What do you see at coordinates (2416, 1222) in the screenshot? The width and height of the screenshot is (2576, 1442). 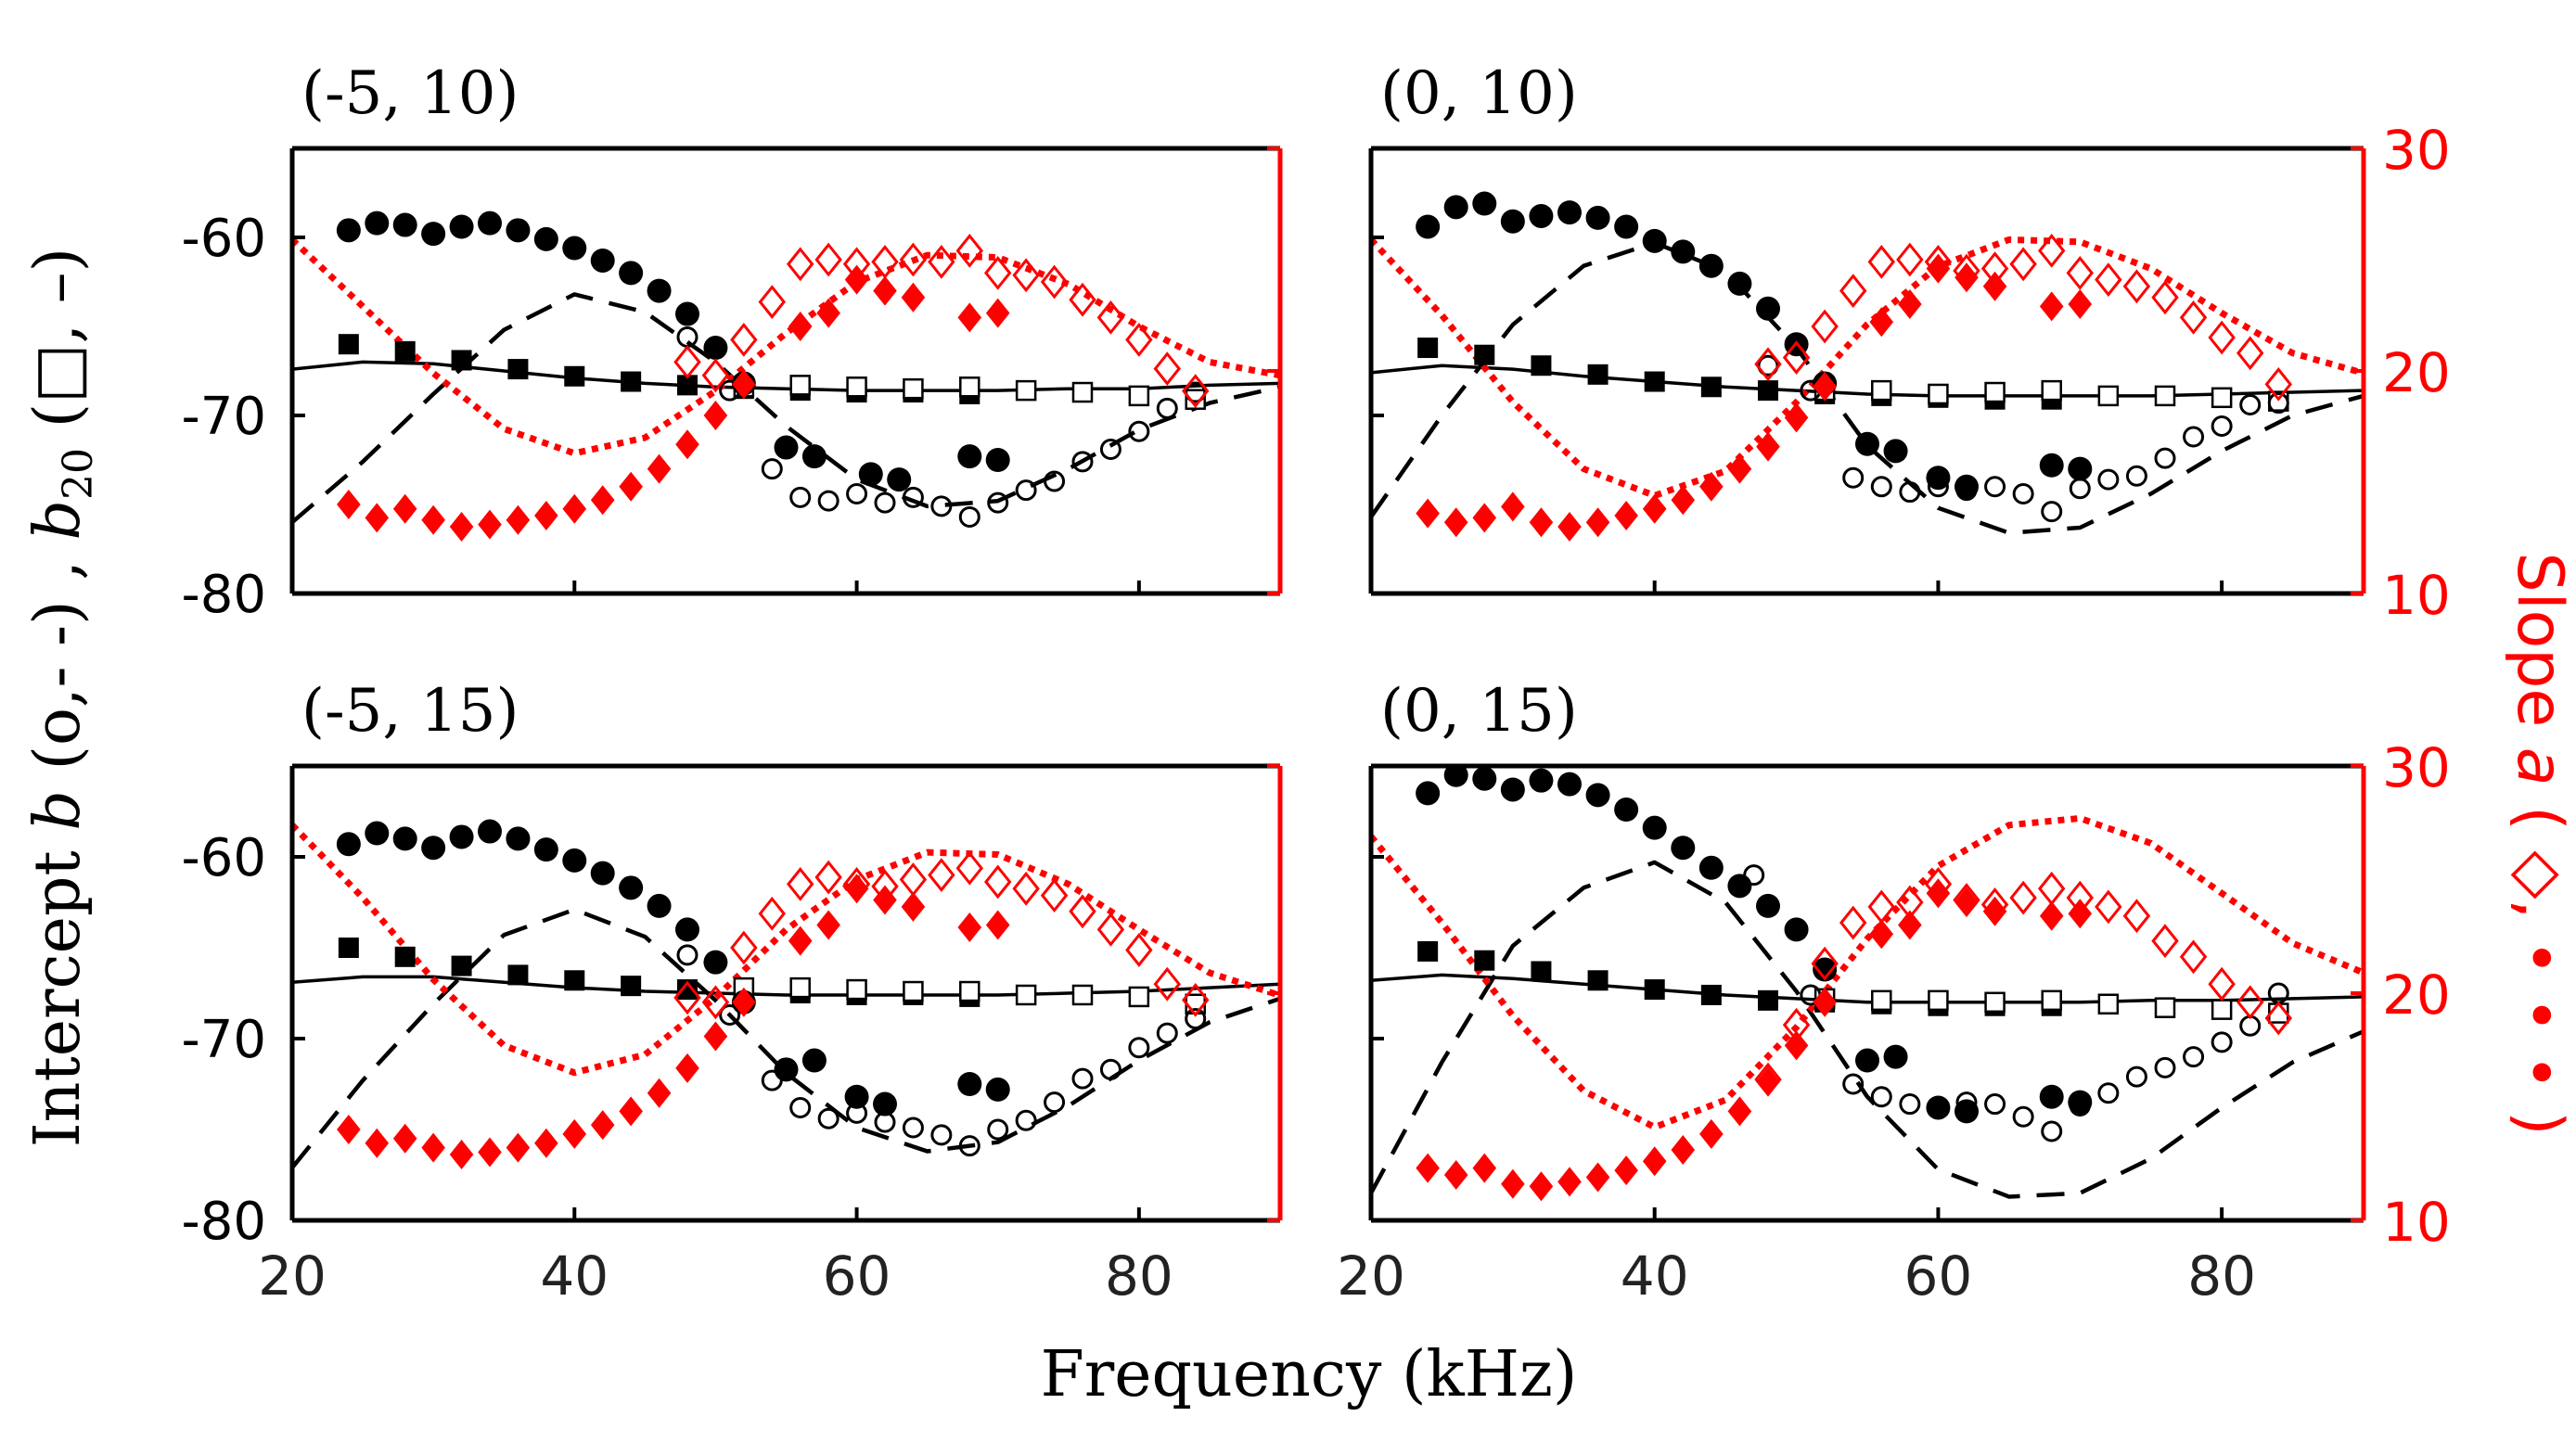 I see `y-right-tick-label: 10` at bounding box center [2416, 1222].